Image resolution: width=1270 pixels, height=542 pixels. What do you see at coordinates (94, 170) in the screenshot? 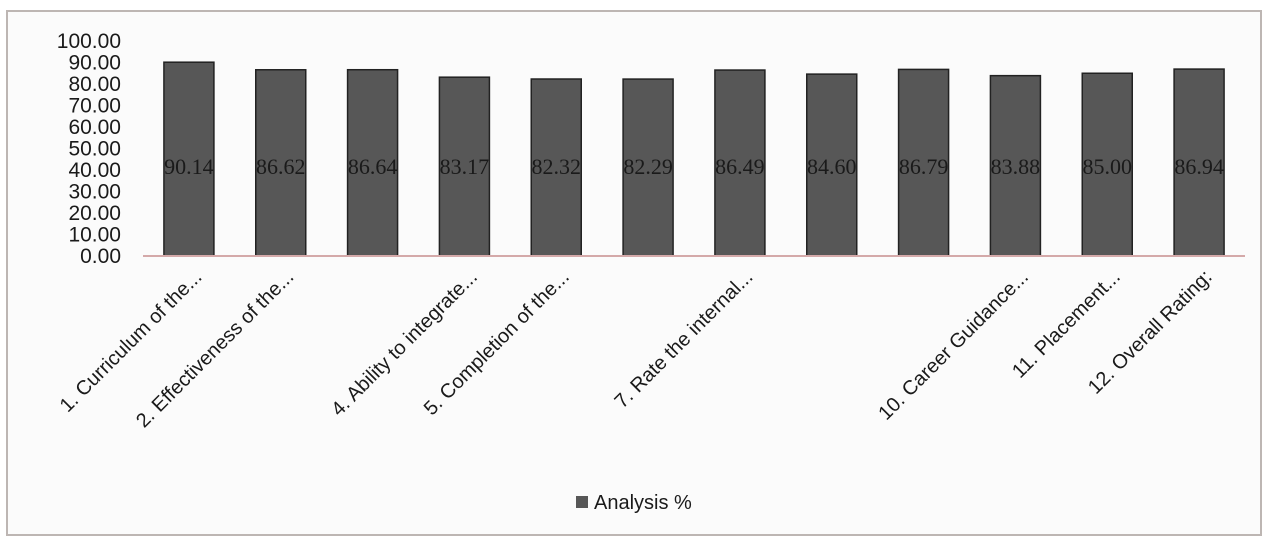
I see `y-tick-label: 40.00` at bounding box center [94, 170].